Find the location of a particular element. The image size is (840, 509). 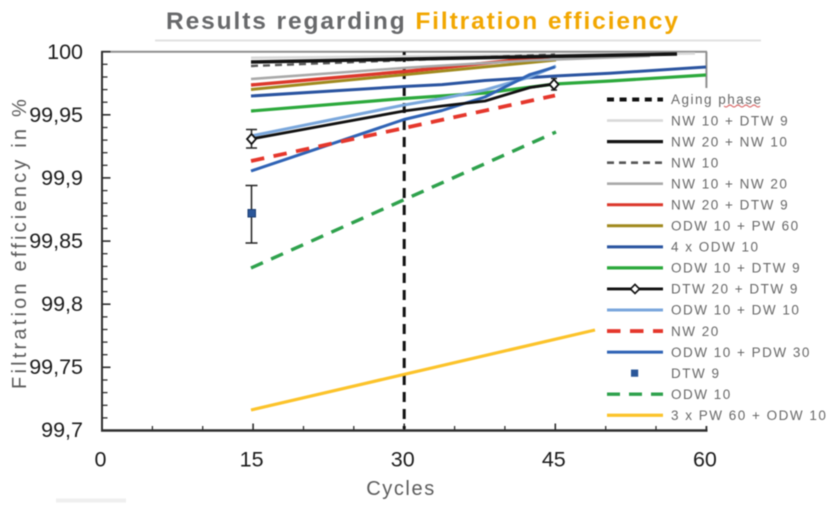

svg-text: NW 20 + DTW 9 is located at coordinates (730, 204).